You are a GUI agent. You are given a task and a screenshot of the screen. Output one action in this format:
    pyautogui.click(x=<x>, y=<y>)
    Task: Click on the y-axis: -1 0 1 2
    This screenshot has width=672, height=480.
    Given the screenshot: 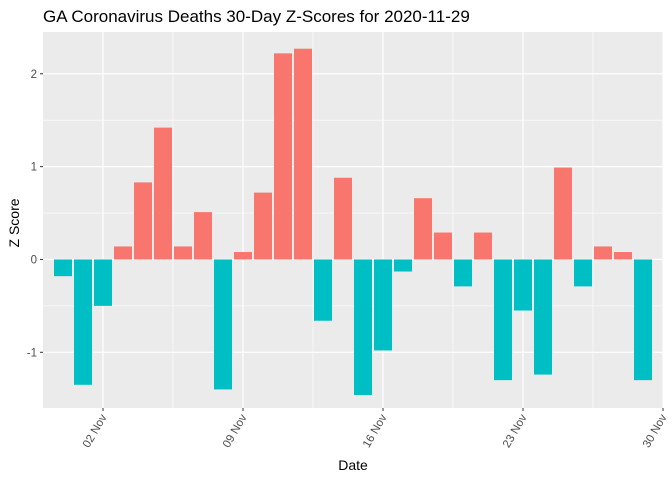 What is the action you would take?
    pyautogui.click(x=35, y=214)
    